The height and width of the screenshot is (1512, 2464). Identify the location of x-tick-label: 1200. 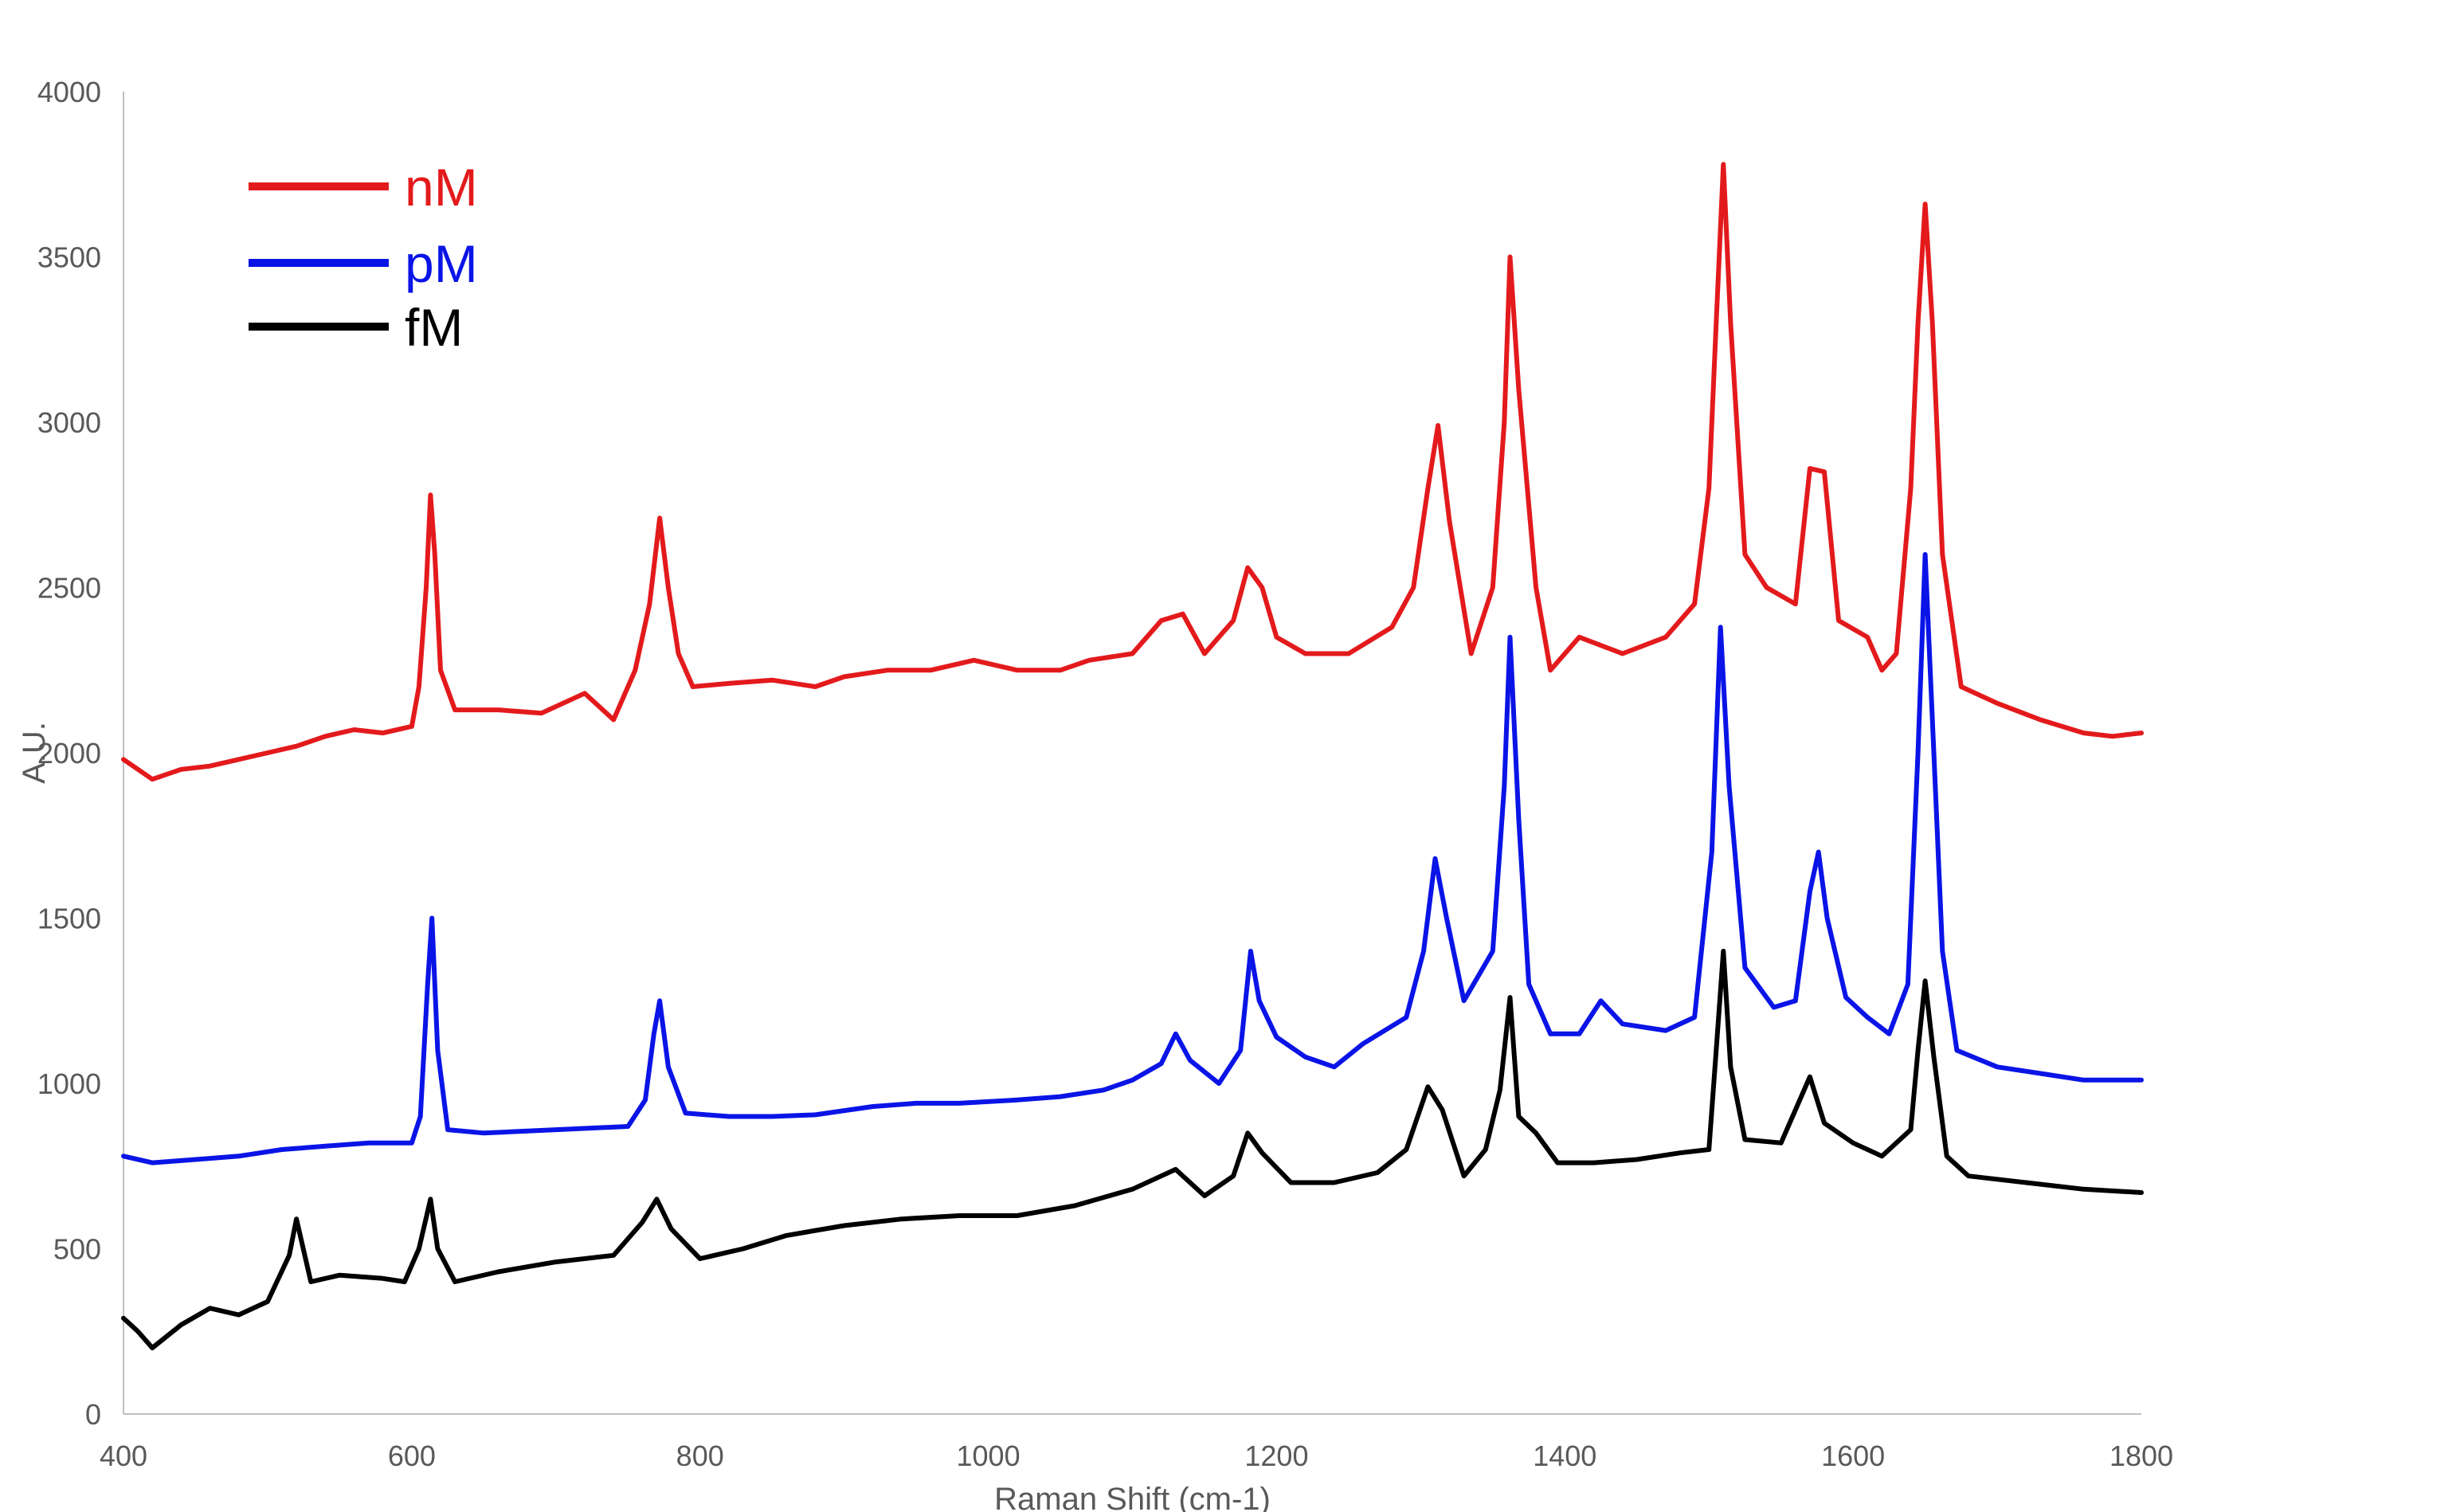
(1276, 1456).